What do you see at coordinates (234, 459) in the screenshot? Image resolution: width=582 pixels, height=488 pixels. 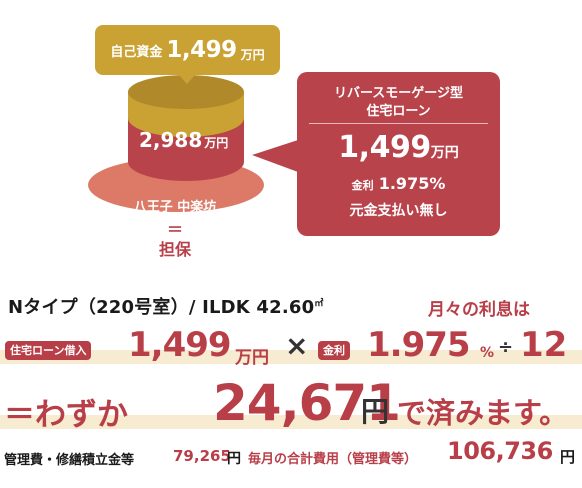 I see `fee-unit: 円` at bounding box center [234, 459].